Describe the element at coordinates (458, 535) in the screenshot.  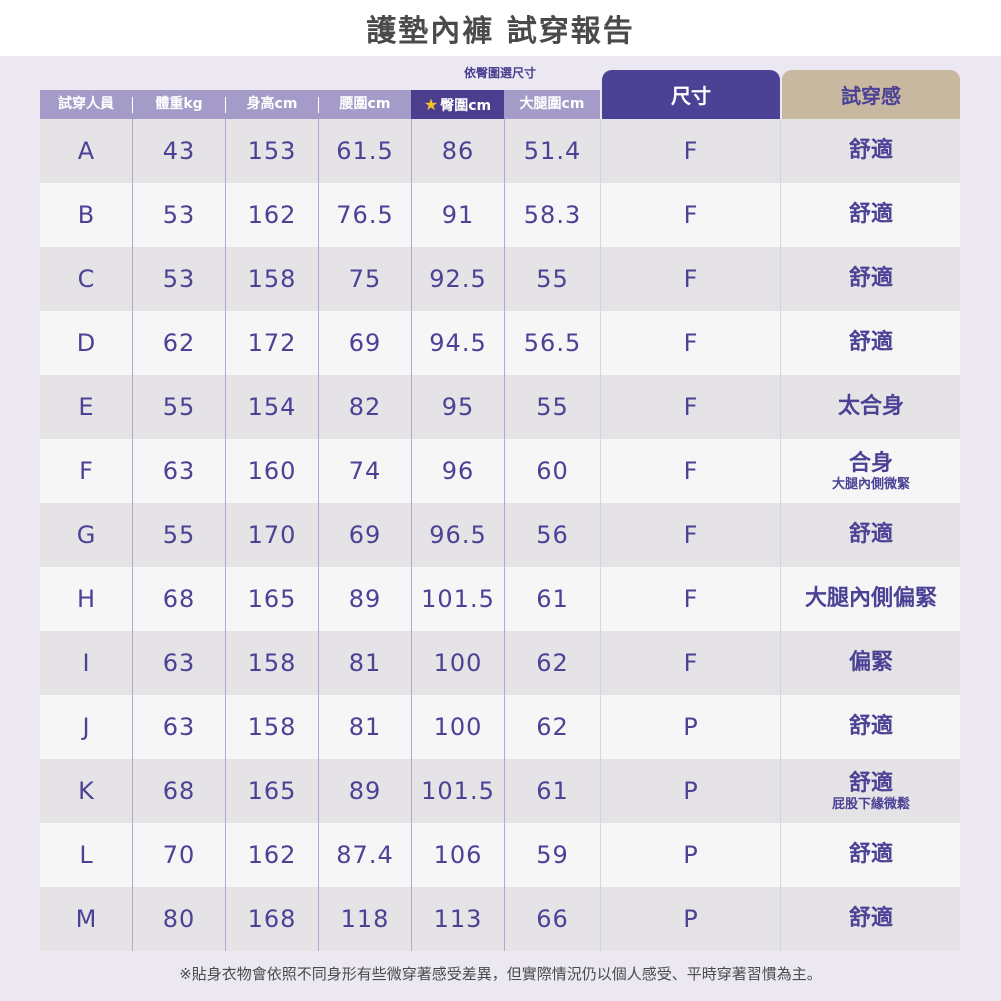
I see `cell-hip: 96.5` at that location.